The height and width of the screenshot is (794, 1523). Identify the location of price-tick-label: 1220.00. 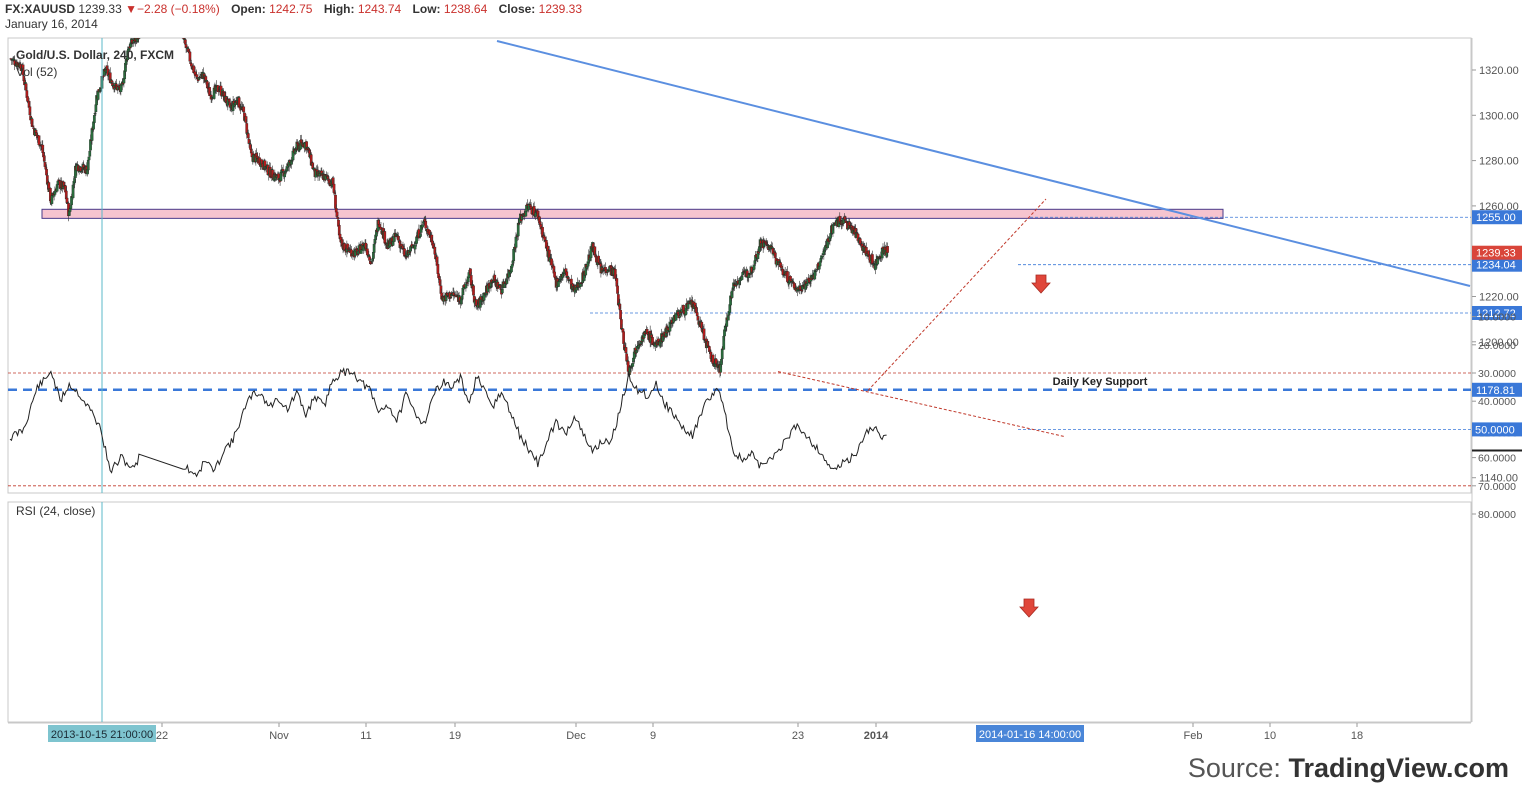
(1499, 298).